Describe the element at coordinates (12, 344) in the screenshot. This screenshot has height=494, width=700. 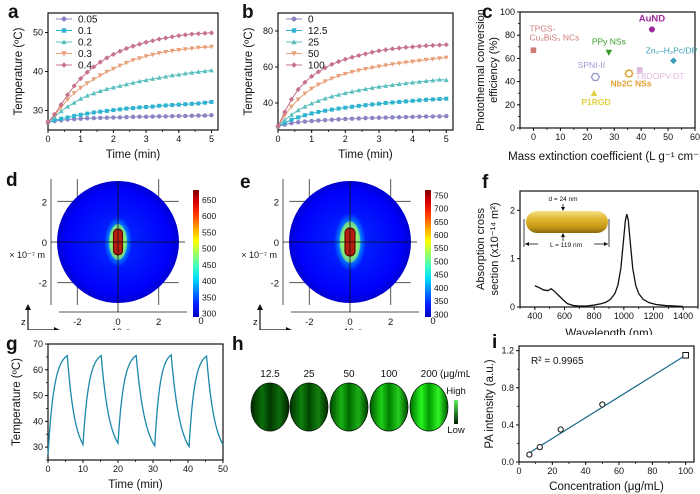
I see `panel-label-g: g` at that location.